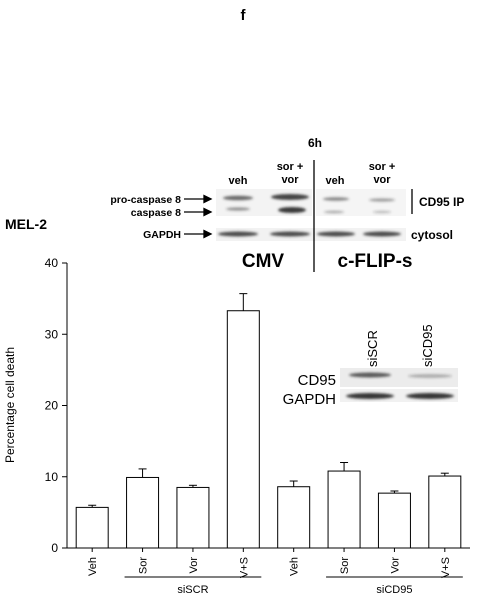 Image resolution: width=478 pixels, height=601 pixels. I want to click on band-casp-veh-cmv, so click(238, 209).